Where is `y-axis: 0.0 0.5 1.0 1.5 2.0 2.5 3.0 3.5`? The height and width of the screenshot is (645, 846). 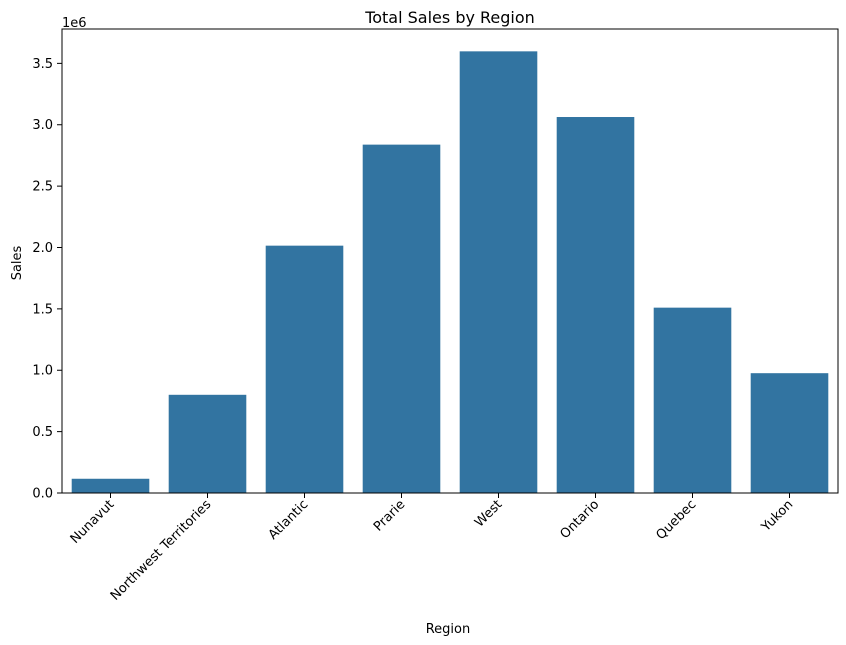
y-axis: 0.0 0.5 1.0 1.5 2.0 2.5 3.0 3.5 is located at coordinates (47, 279).